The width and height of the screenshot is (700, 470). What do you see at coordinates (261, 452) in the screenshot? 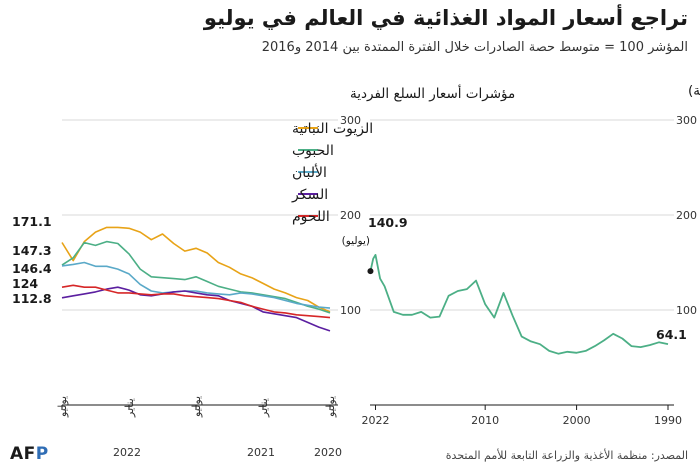
I see `year-label: 2021` at bounding box center [261, 452].